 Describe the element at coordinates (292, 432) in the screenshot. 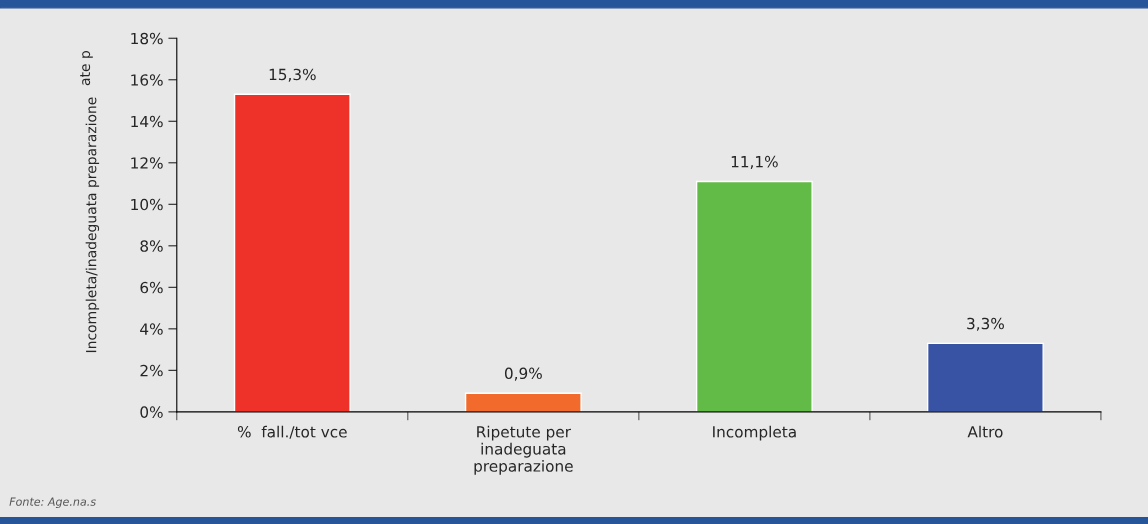

I see `x-tick-label: % fall./tot vce` at that location.